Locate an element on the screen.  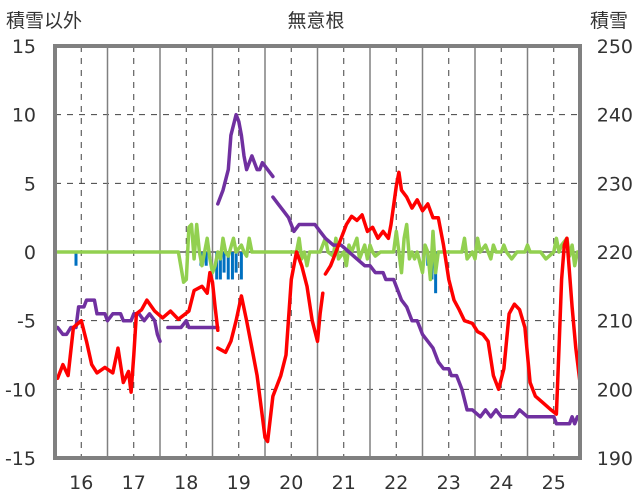
x-tick-label: 20 is located at coordinates (291, 483).